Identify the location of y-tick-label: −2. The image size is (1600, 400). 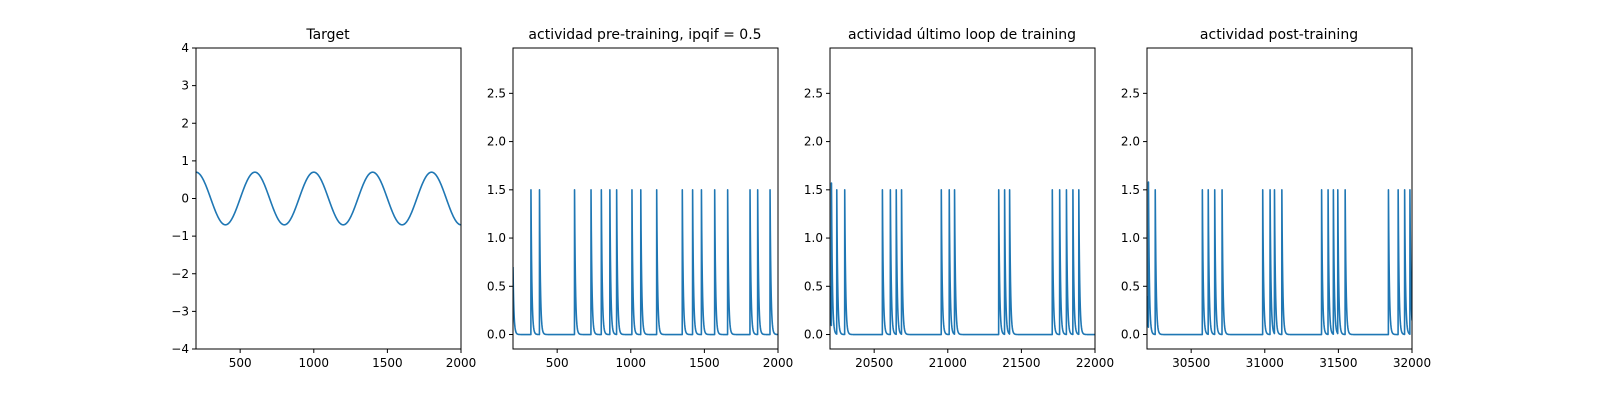
(180, 274).